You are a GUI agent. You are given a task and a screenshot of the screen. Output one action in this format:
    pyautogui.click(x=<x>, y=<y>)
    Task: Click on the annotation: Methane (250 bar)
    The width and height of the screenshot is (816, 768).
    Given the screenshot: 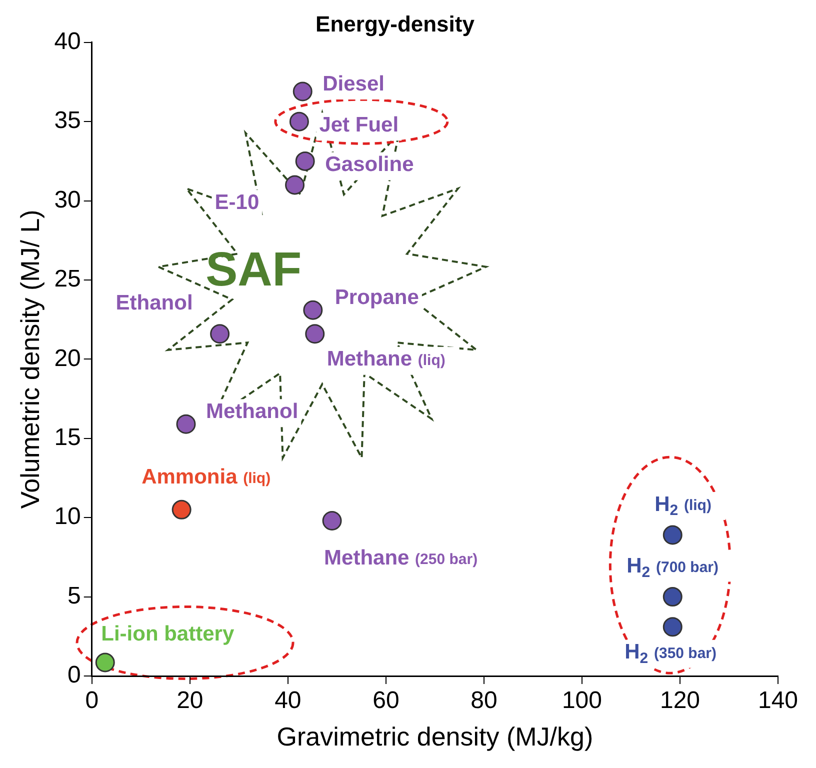 What is the action you would take?
    pyautogui.click(x=401, y=558)
    